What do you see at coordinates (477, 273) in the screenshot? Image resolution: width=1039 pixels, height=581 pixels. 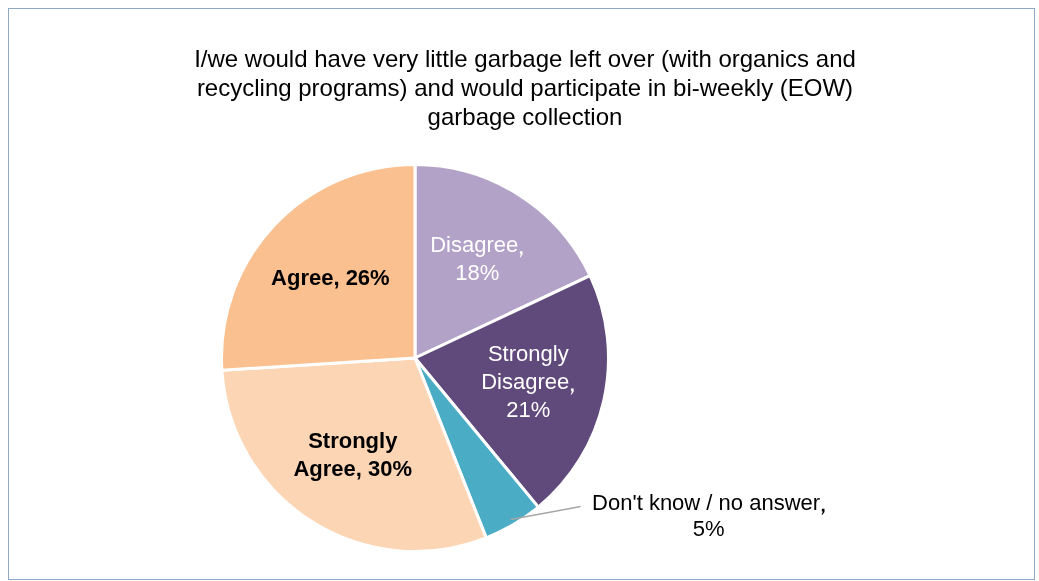 I see `data-label: 18%` at bounding box center [477, 273].